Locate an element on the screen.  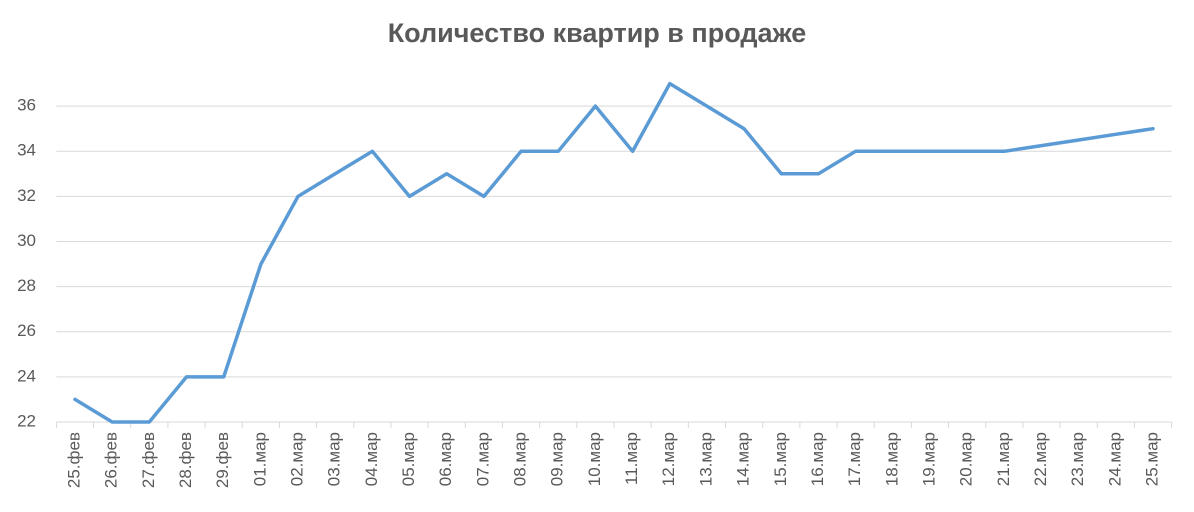
x-tick-label: 18.мар is located at coordinates (891, 459).